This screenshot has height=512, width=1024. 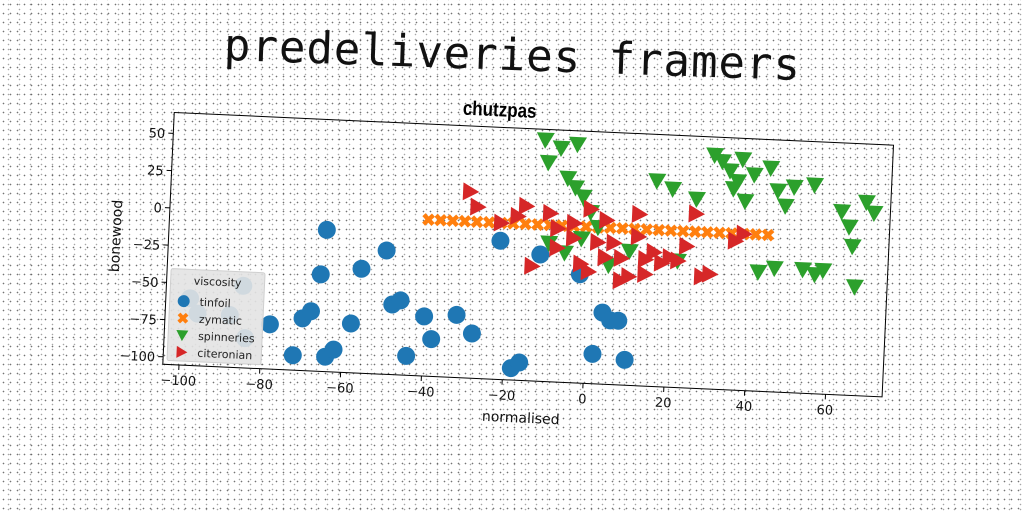 What do you see at coordinates (607, 236) in the screenshot?
I see `series-citeronian` at bounding box center [607, 236].